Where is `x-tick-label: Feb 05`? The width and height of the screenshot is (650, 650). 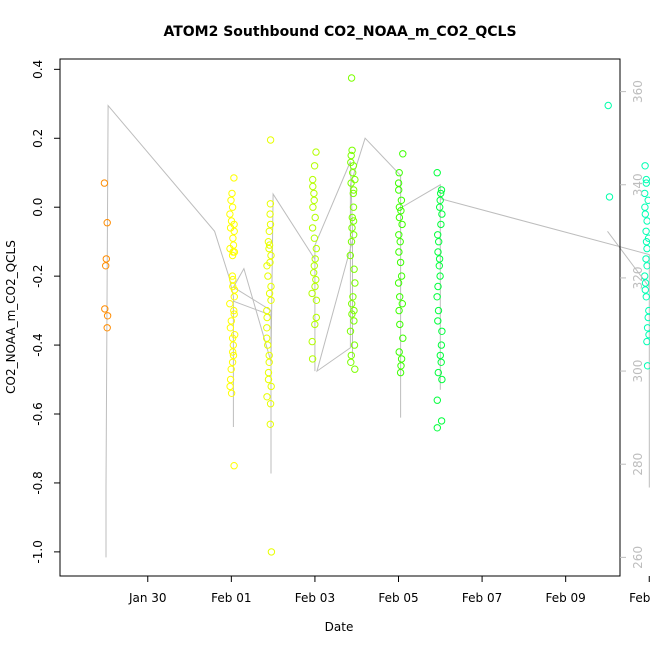
x-tick-label: Feb 05 is located at coordinates (398, 598).